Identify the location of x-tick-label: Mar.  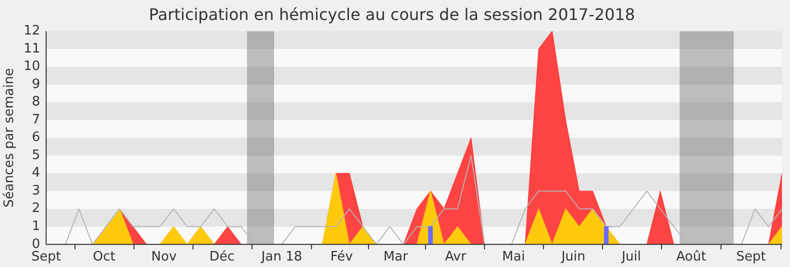
(396, 257).